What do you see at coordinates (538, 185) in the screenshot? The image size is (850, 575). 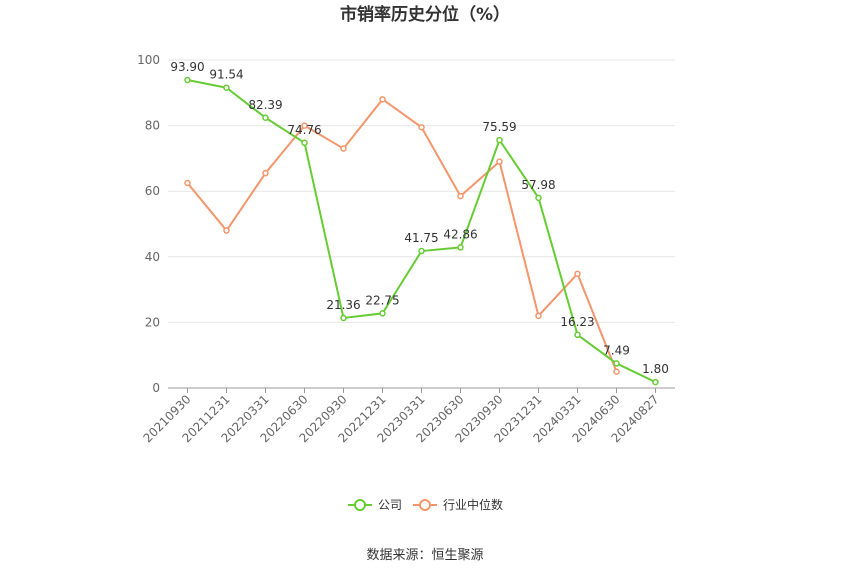 I see `company-data-label: 57.98` at bounding box center [538, 185].